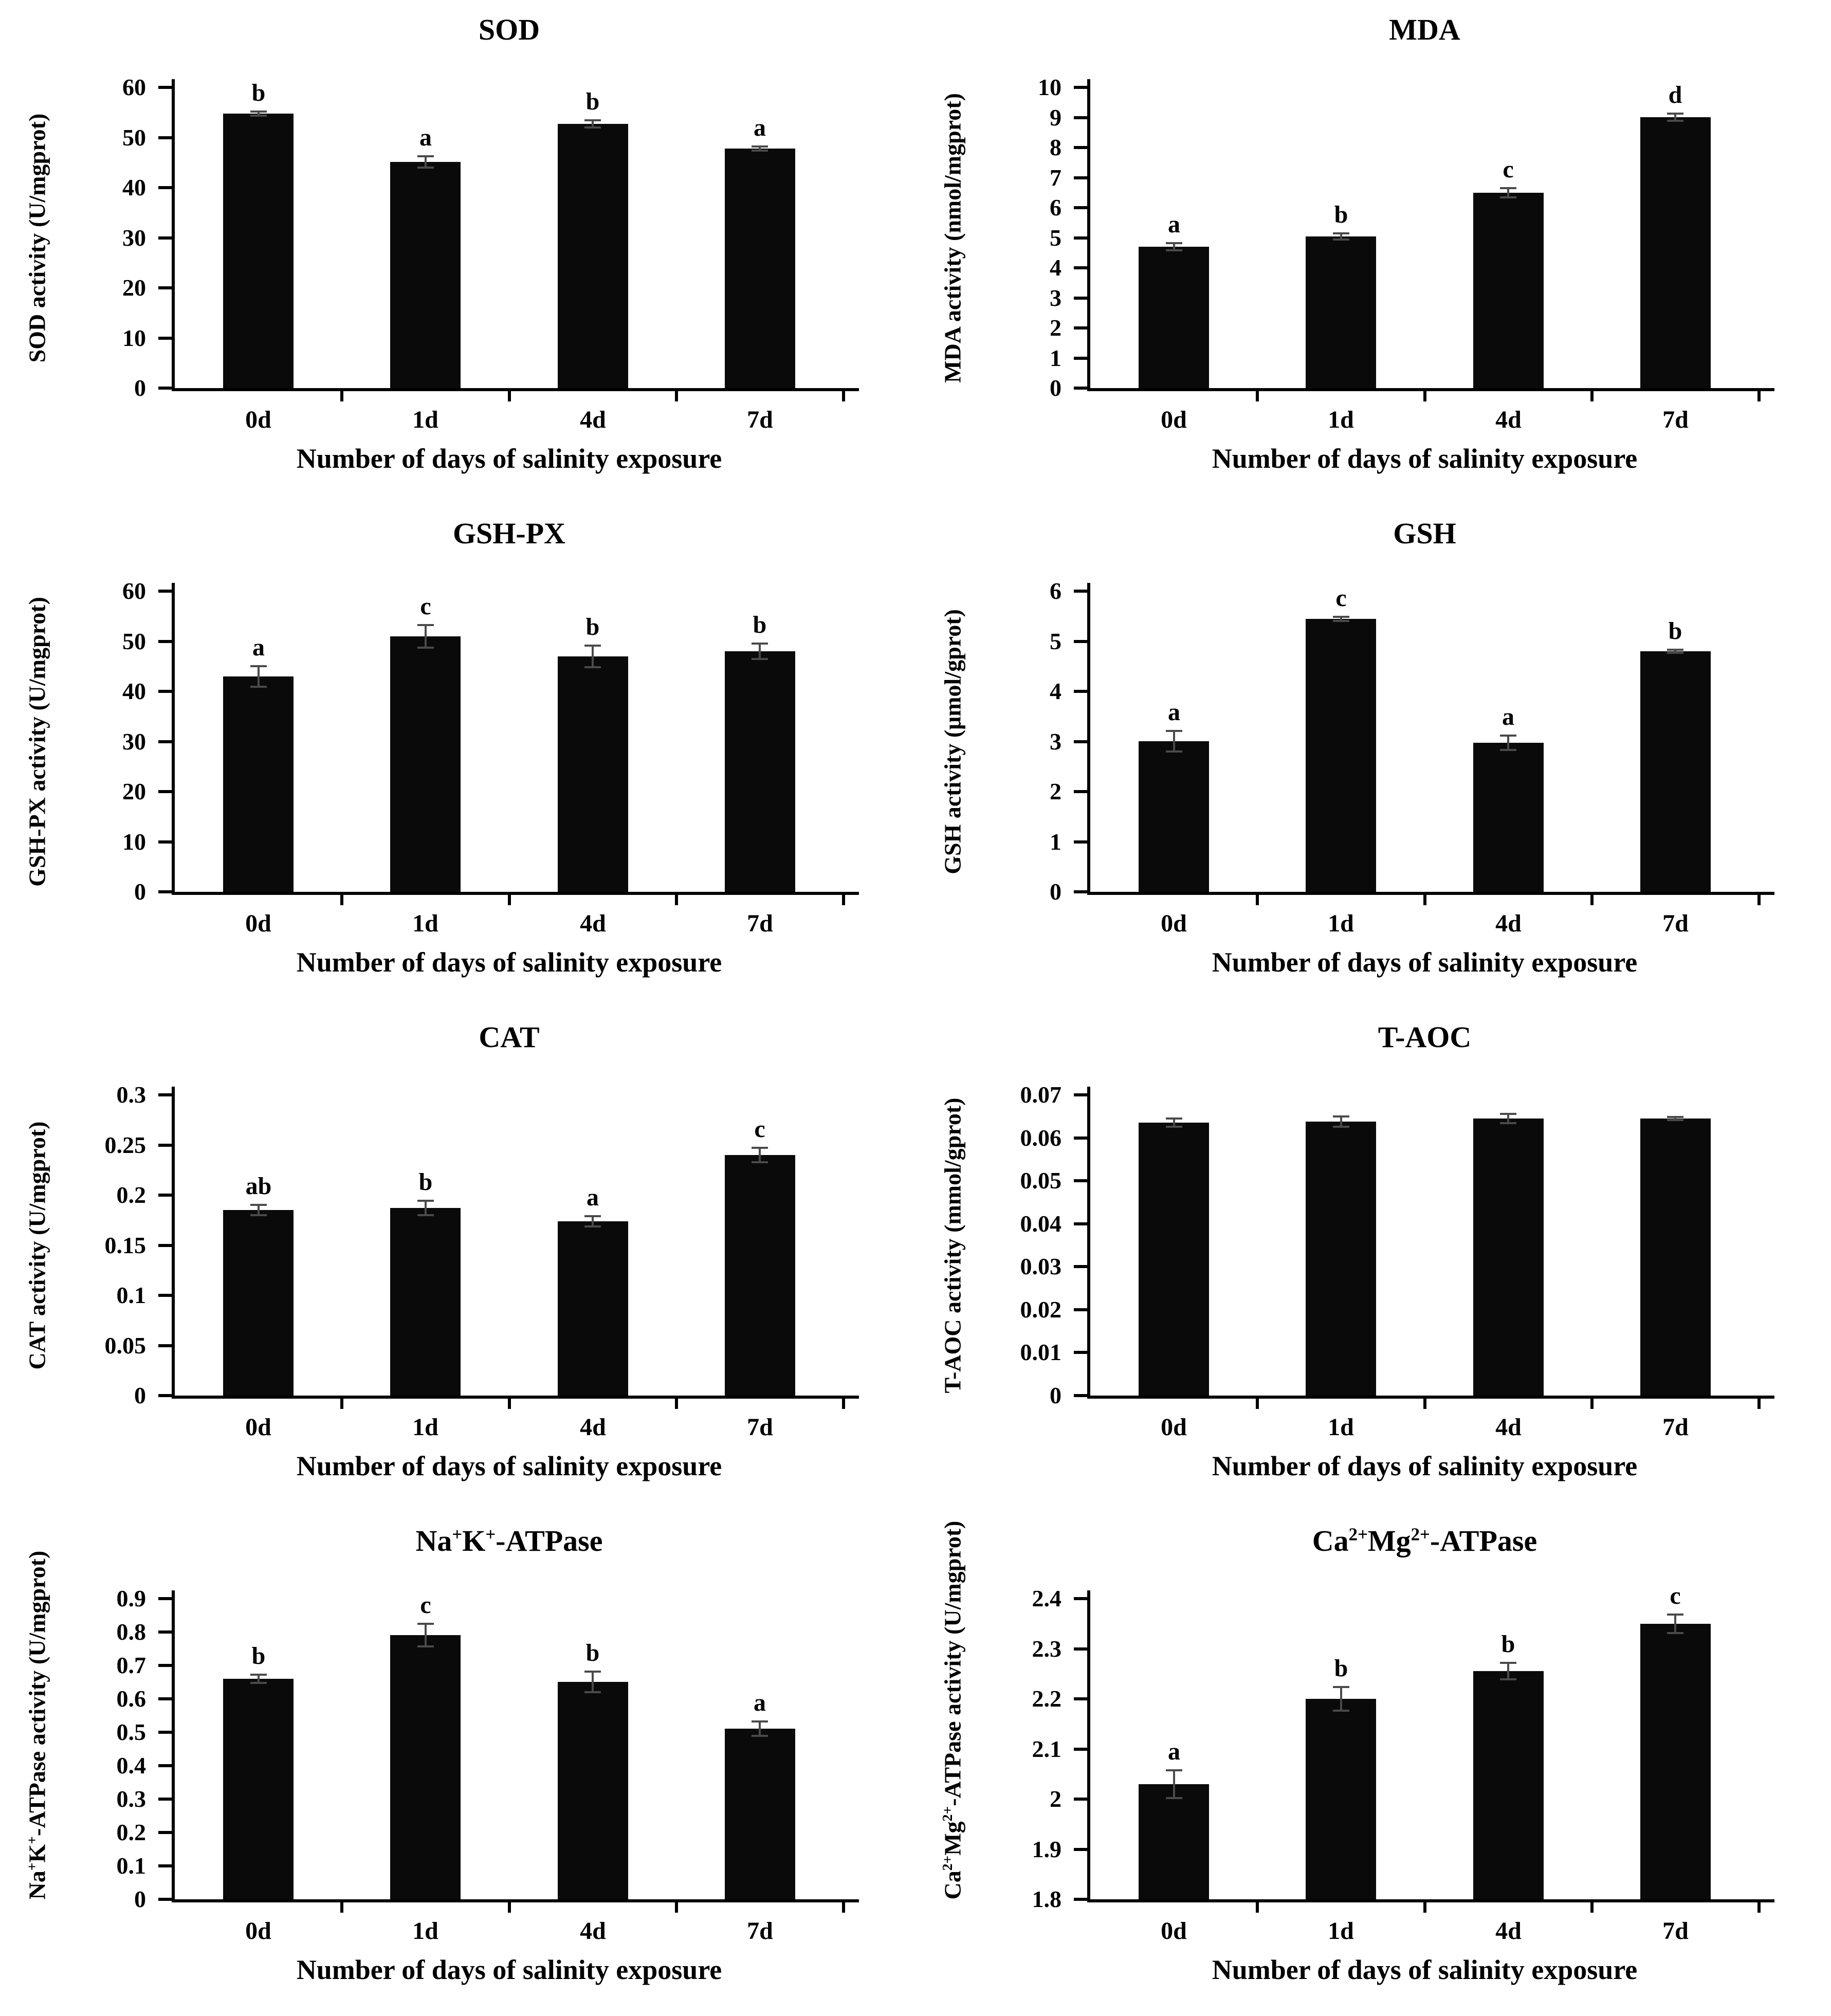 Image resolution: width=1831 pixels, height=2016 pixels. I want to click on sig-letter: ab, so click(258, 1186).